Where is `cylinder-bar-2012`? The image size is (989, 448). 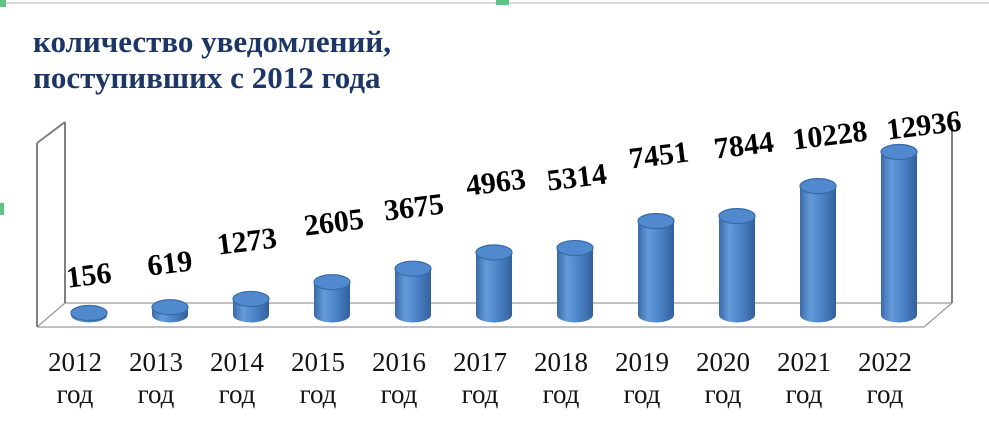 cylinder-bar-2012 is located at coordinates (89, 313).